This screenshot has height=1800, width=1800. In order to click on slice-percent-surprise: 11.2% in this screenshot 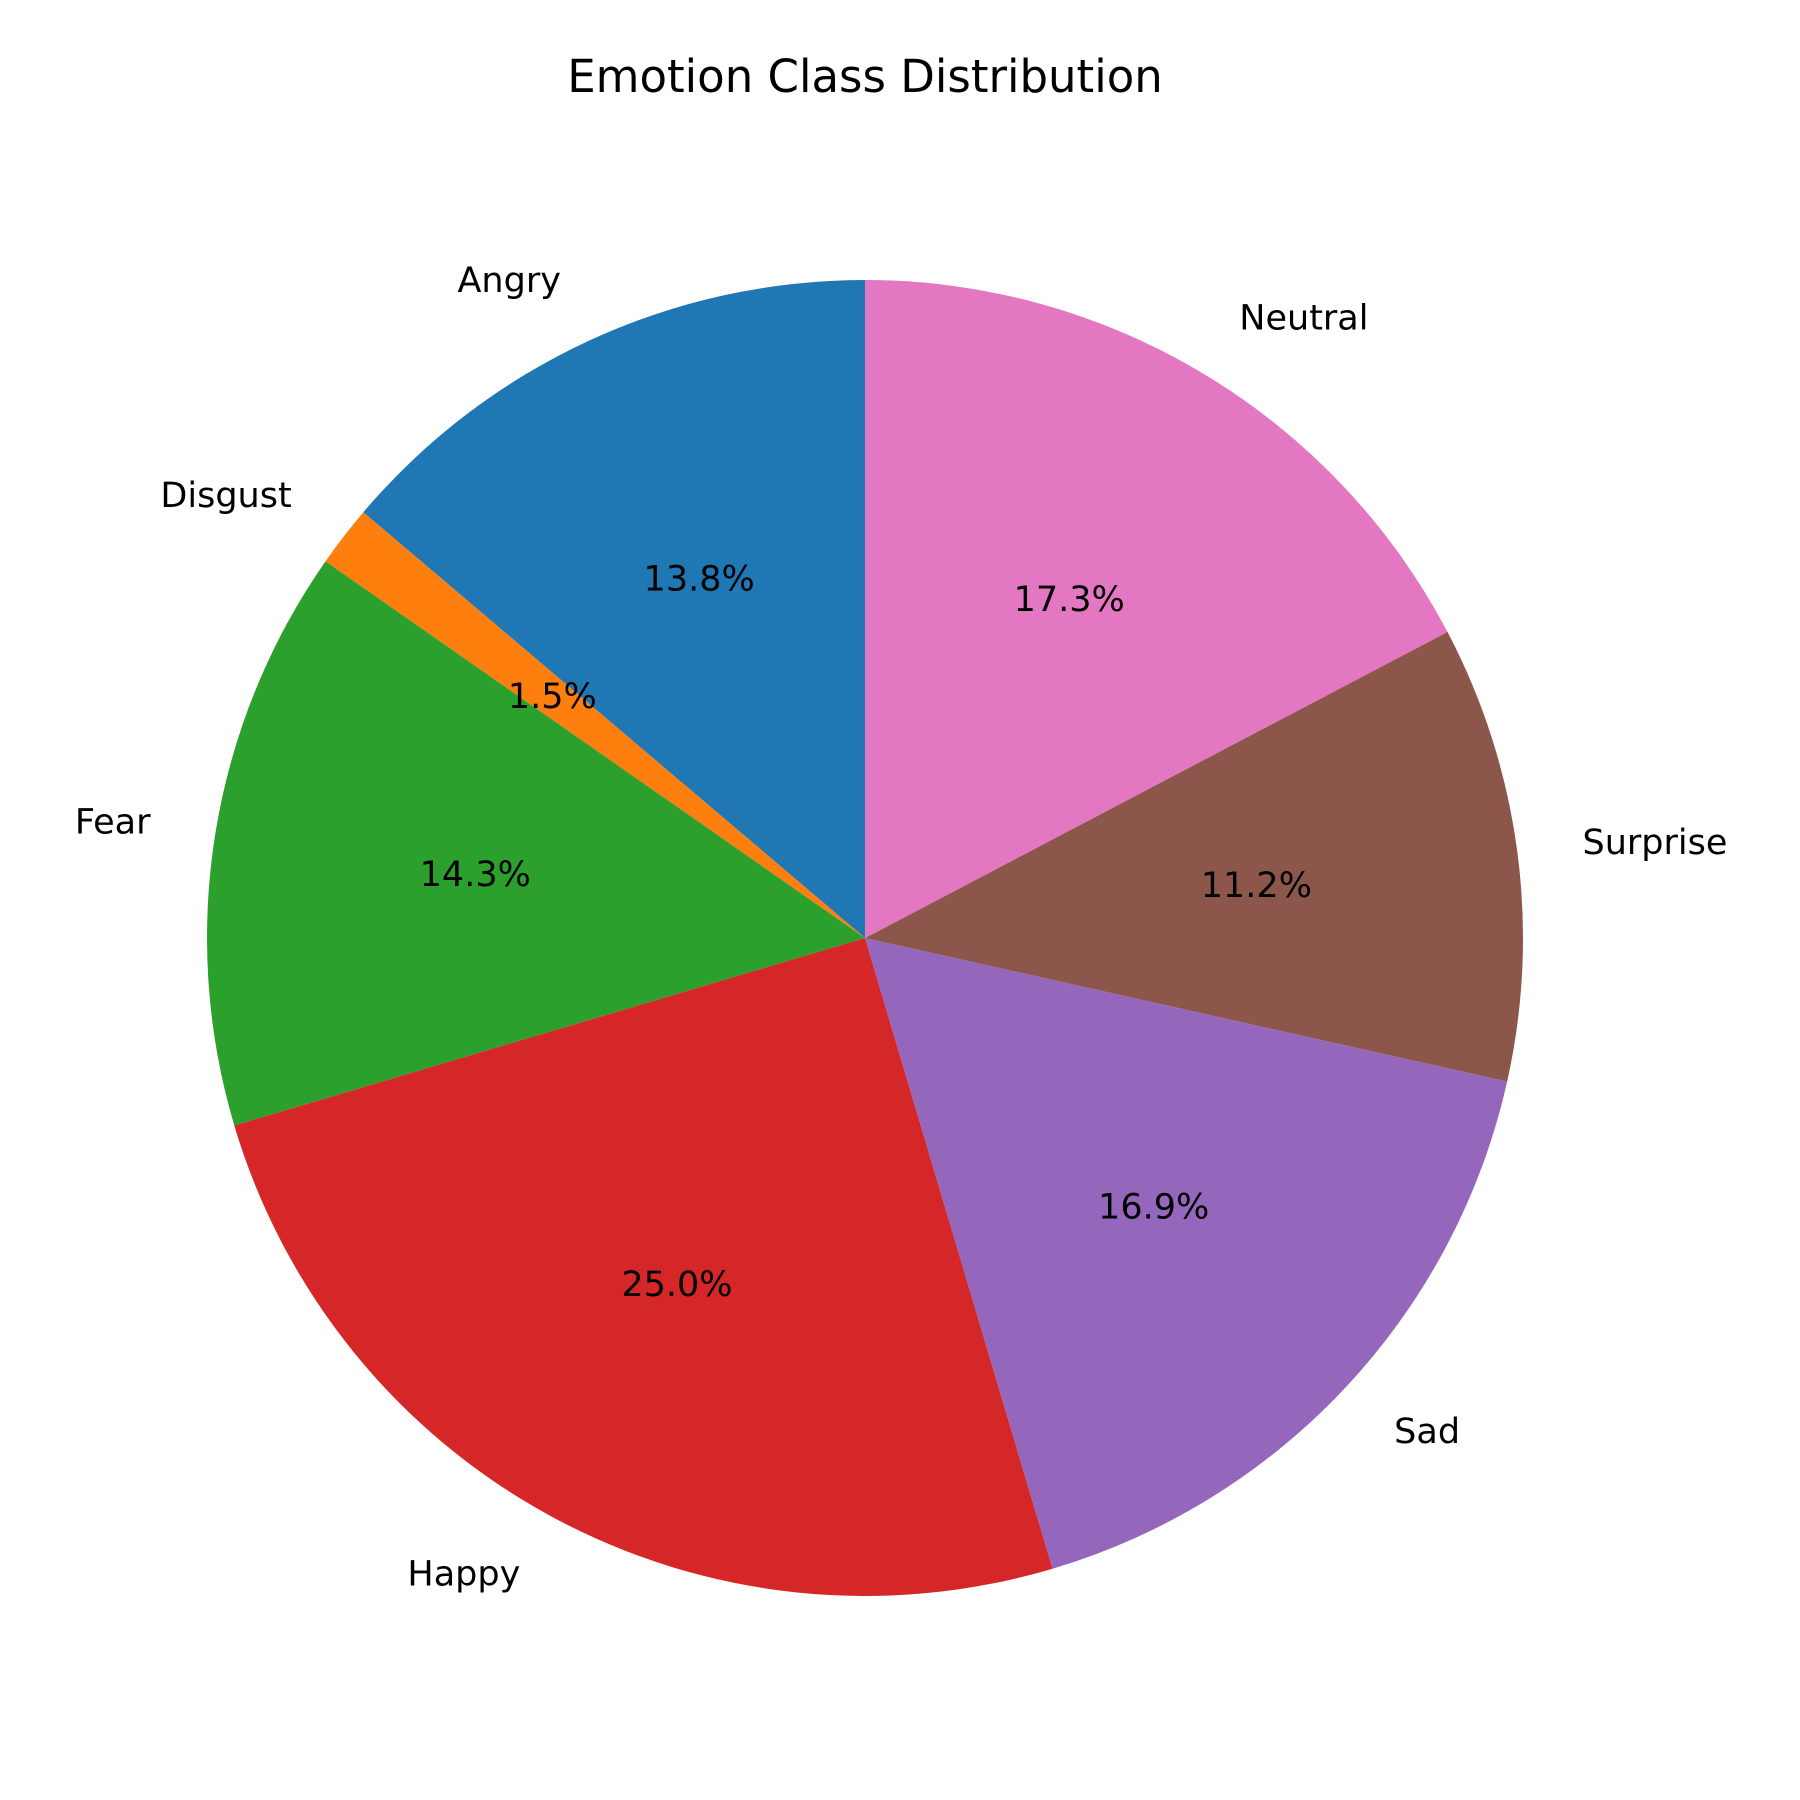, I will do `click(1256, 886)`.